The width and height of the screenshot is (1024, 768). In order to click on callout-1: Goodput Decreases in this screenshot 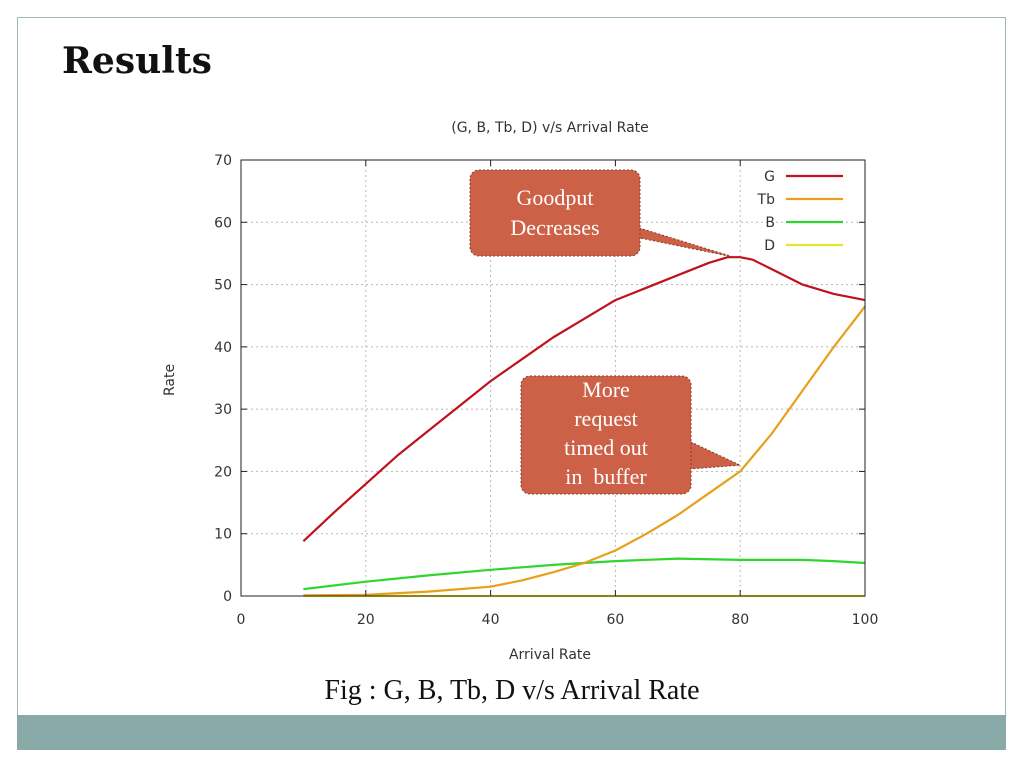, I will do `click(602, 213)`.